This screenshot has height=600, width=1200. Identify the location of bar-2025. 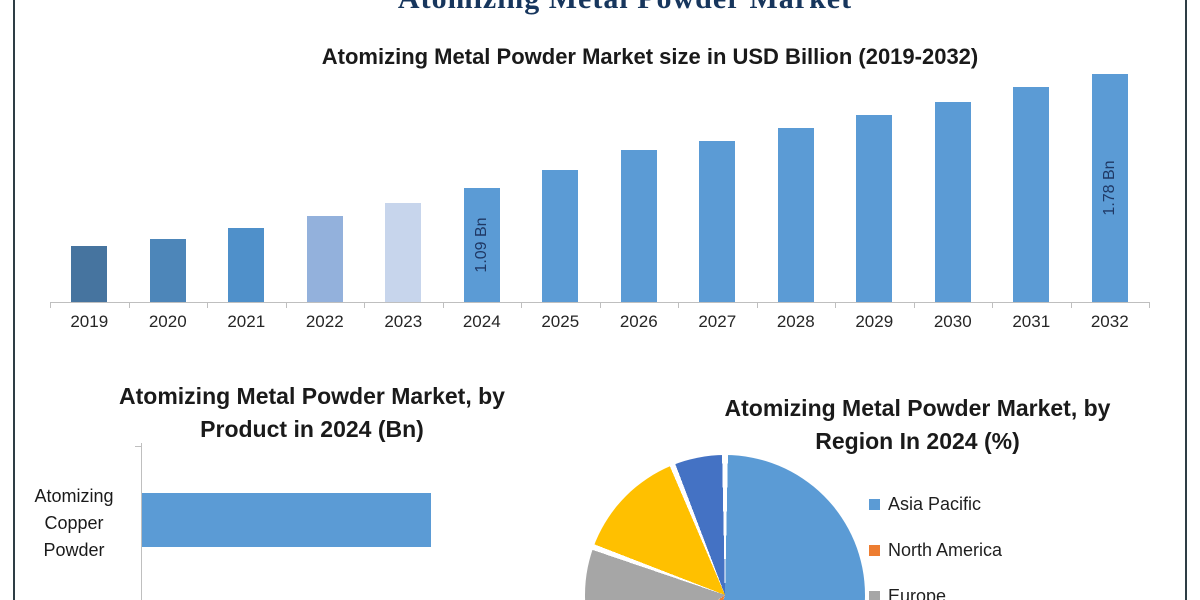
(560, 236).